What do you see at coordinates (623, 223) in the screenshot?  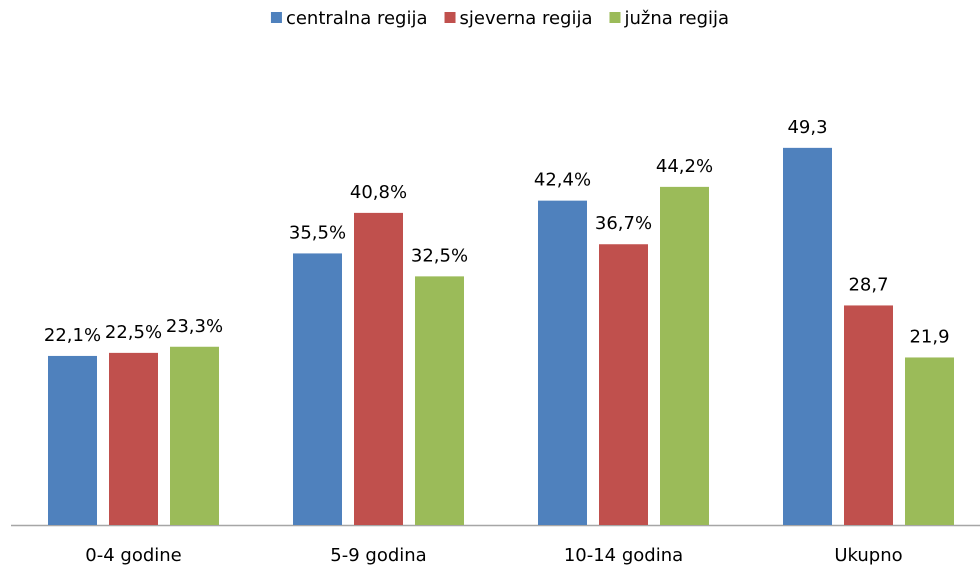 I see `value-label: 36,7%` at bounding box center [623, 223].